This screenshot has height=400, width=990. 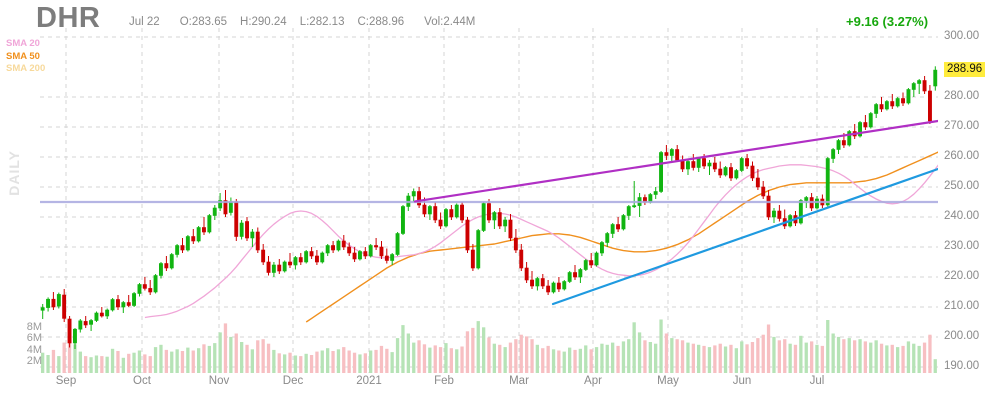 What do you see at coordinates (962, 336) in the screenshot?
I see `price-tick-label: 200.00` at bounding box center [962, 336].